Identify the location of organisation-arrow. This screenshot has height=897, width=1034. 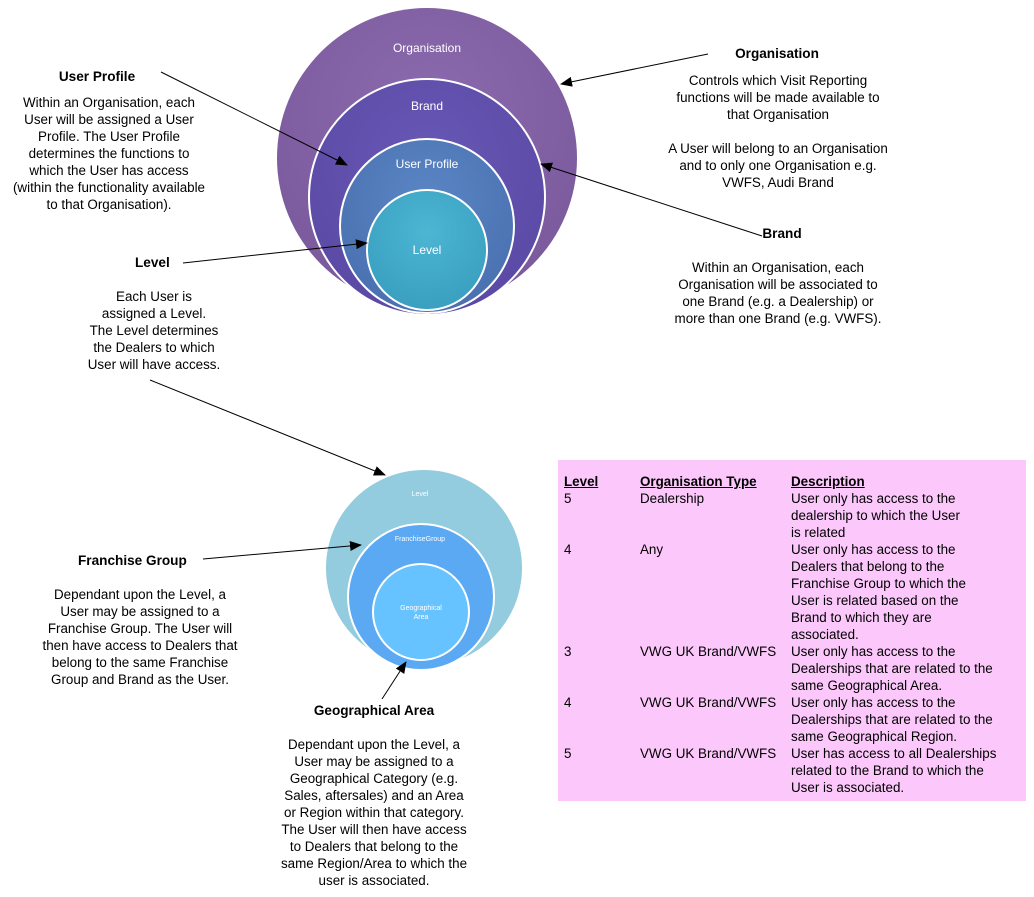
(634, 70).